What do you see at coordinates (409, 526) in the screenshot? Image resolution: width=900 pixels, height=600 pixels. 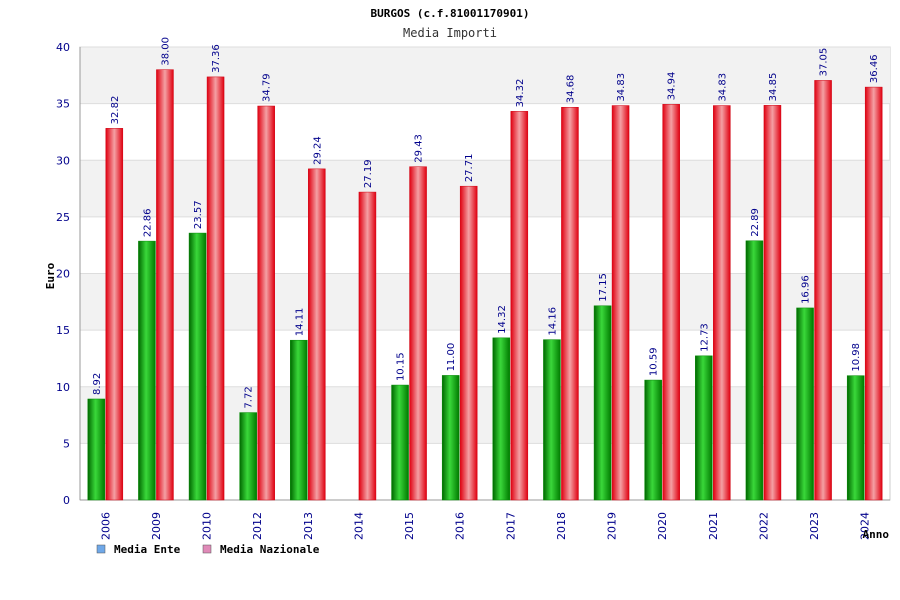 I see `x-tick-label: 2015` at bounding box center [409, 526].